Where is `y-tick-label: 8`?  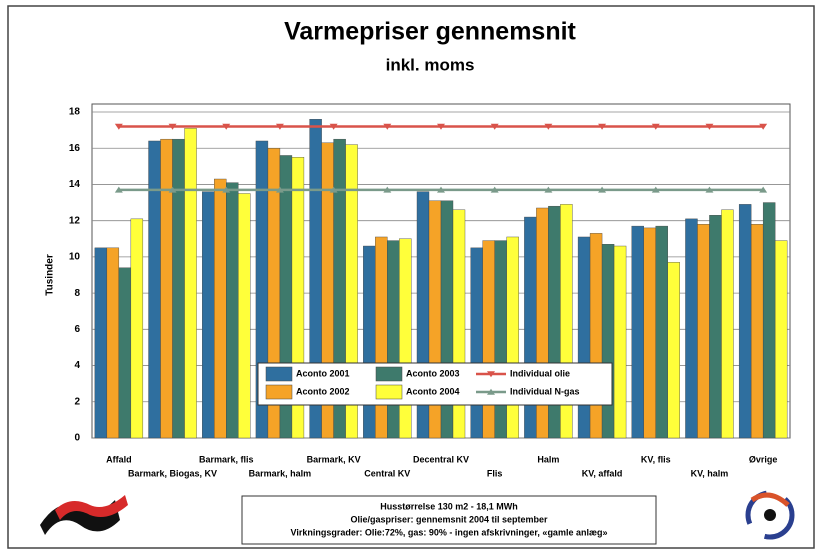
y-tick-label: 8 is located at coordinates (77, 293).